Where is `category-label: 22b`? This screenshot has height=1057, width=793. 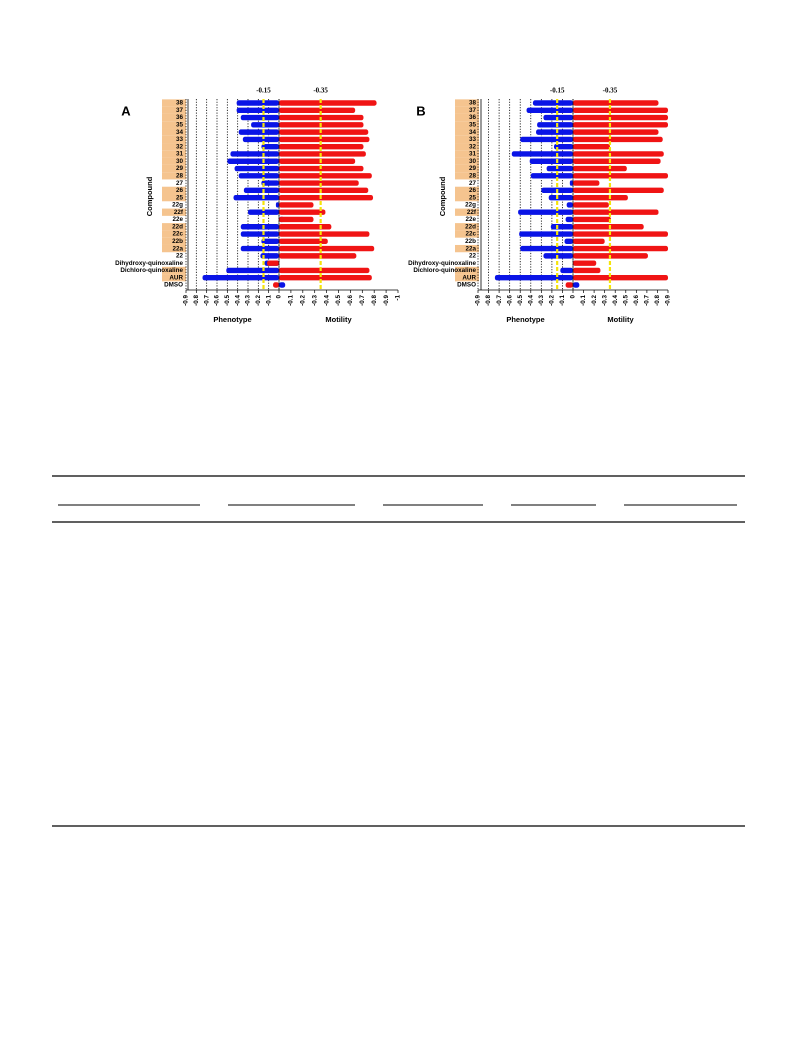
category-label: 22b is located at coordinates (177, 241).